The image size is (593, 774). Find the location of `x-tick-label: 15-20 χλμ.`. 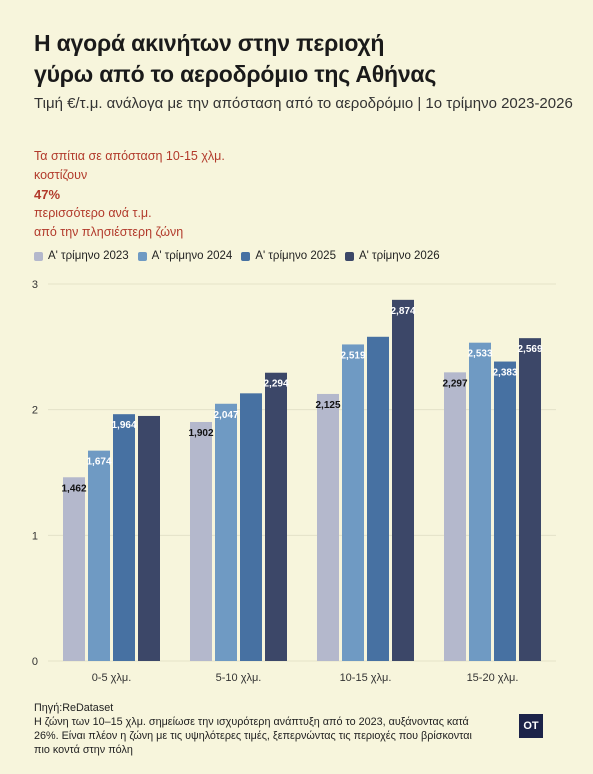

x-tick-label: 15-20 χλμ. is located at coordinates (493, 678).